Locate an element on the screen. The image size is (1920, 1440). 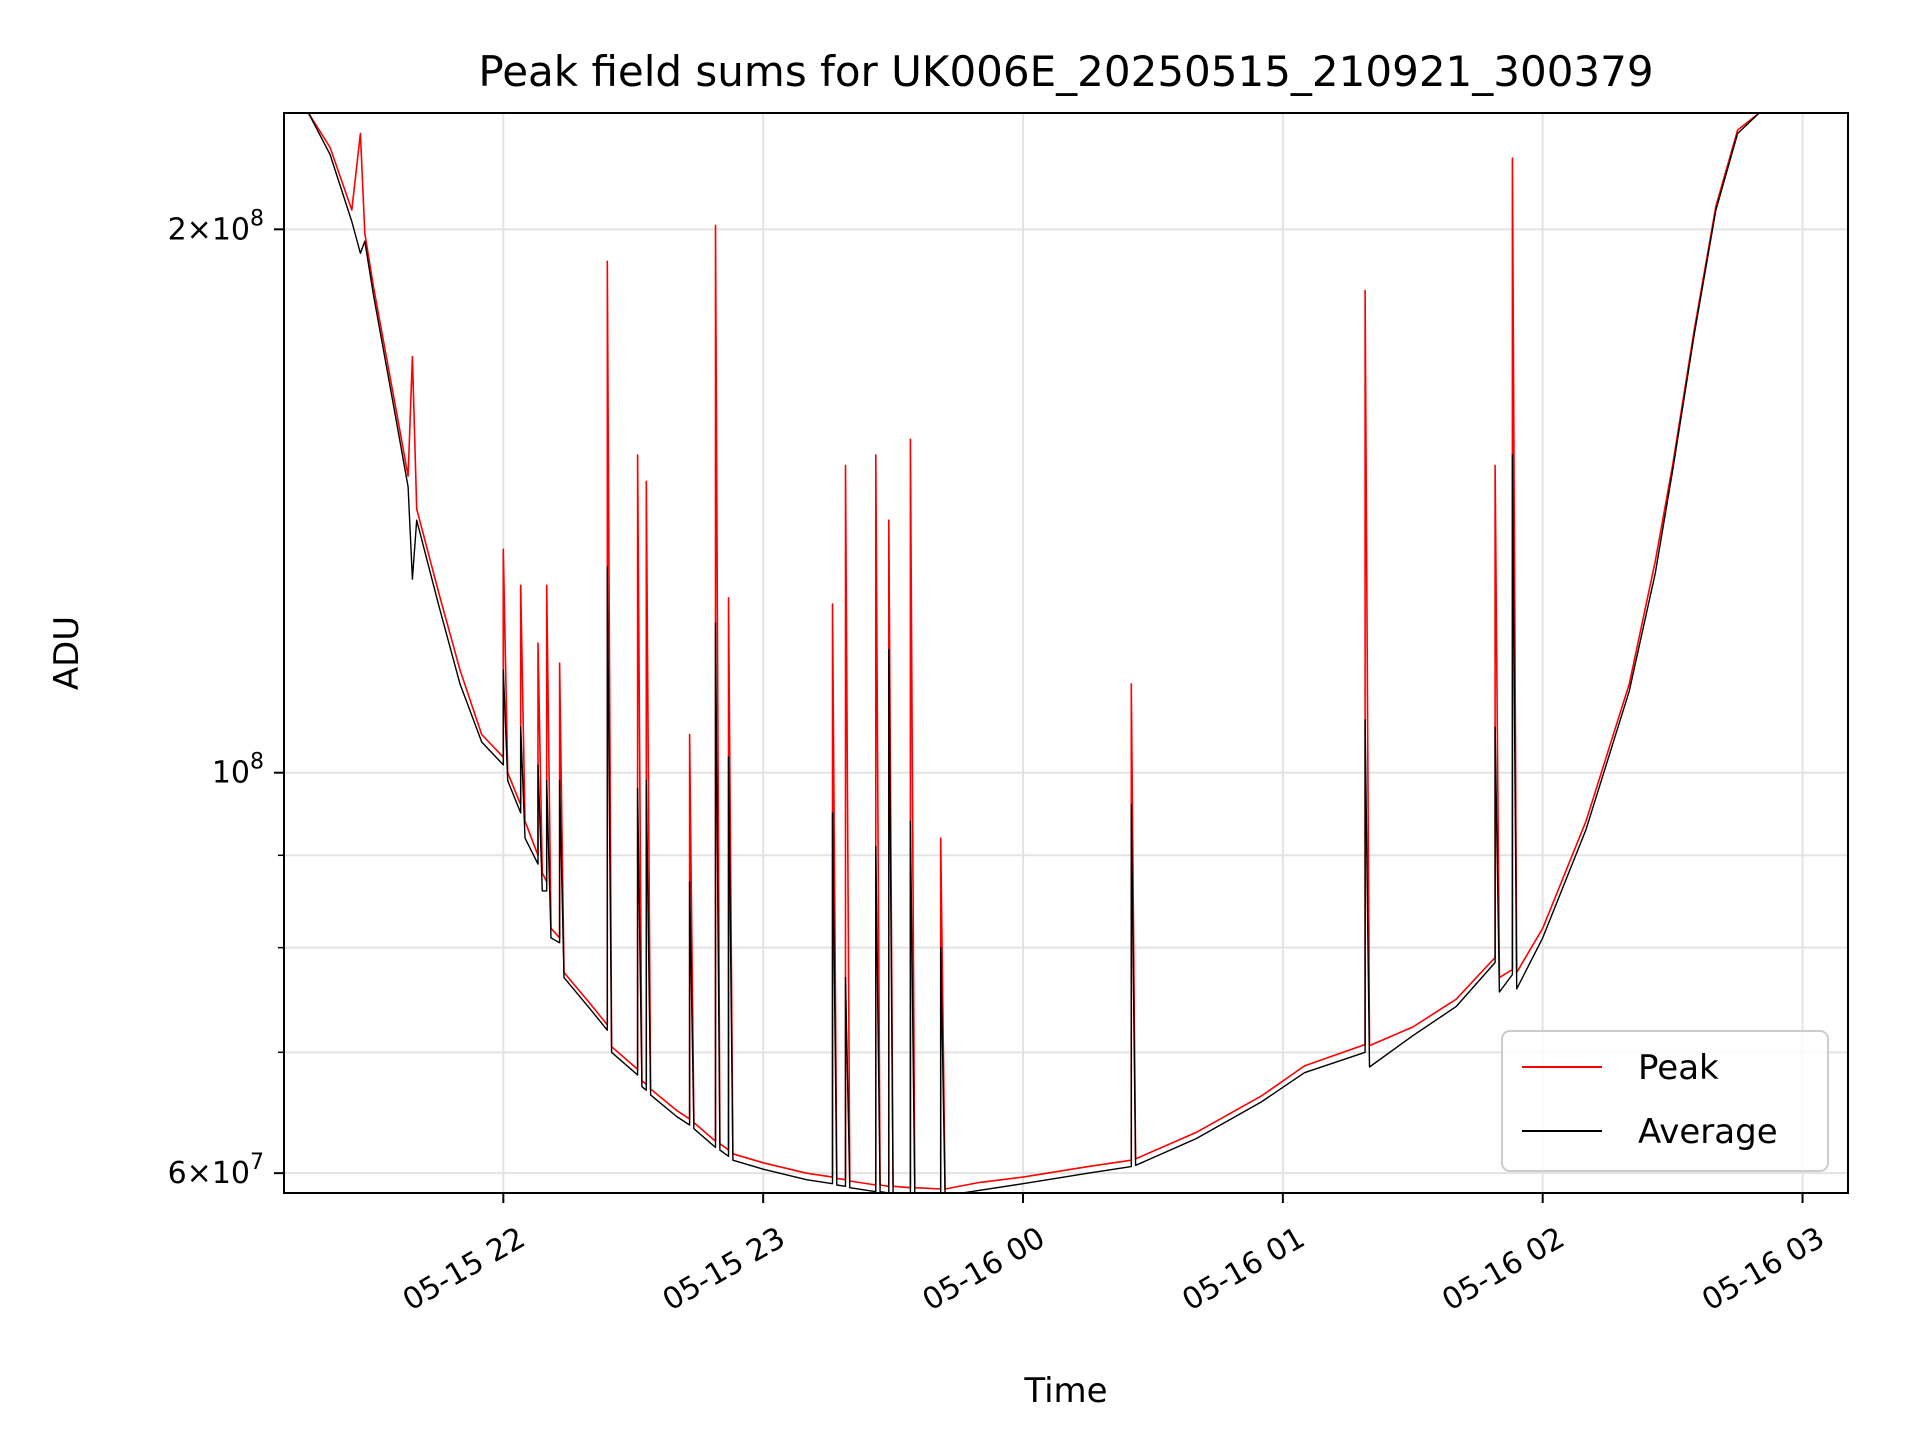
legend-average-label: Average is located at coordinates (1708, 1132).